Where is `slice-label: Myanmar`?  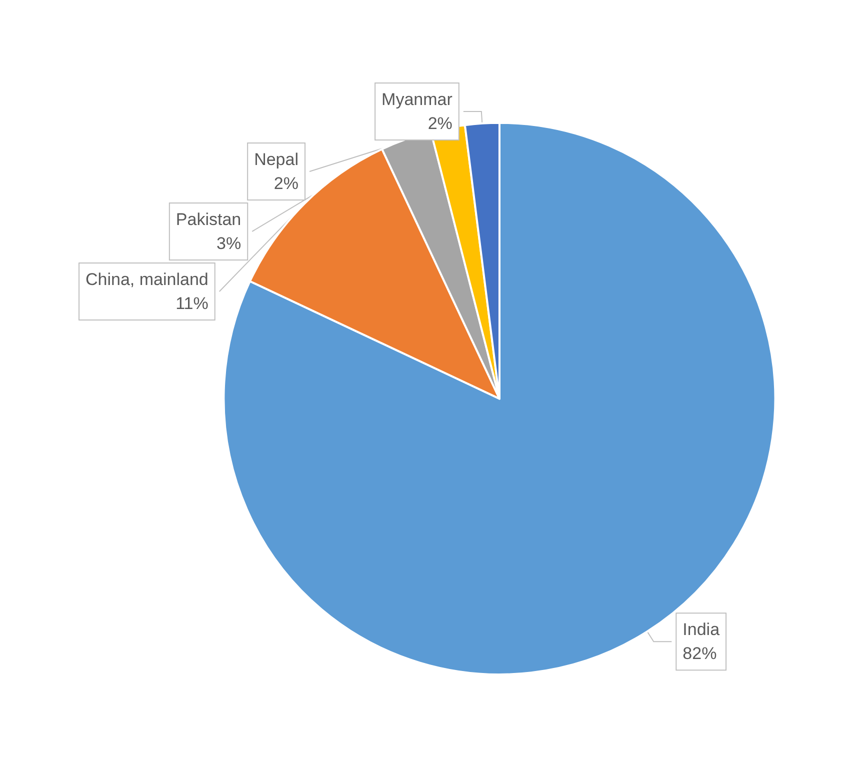 slice-label: Myanmar is located at coordinates (417, 99).